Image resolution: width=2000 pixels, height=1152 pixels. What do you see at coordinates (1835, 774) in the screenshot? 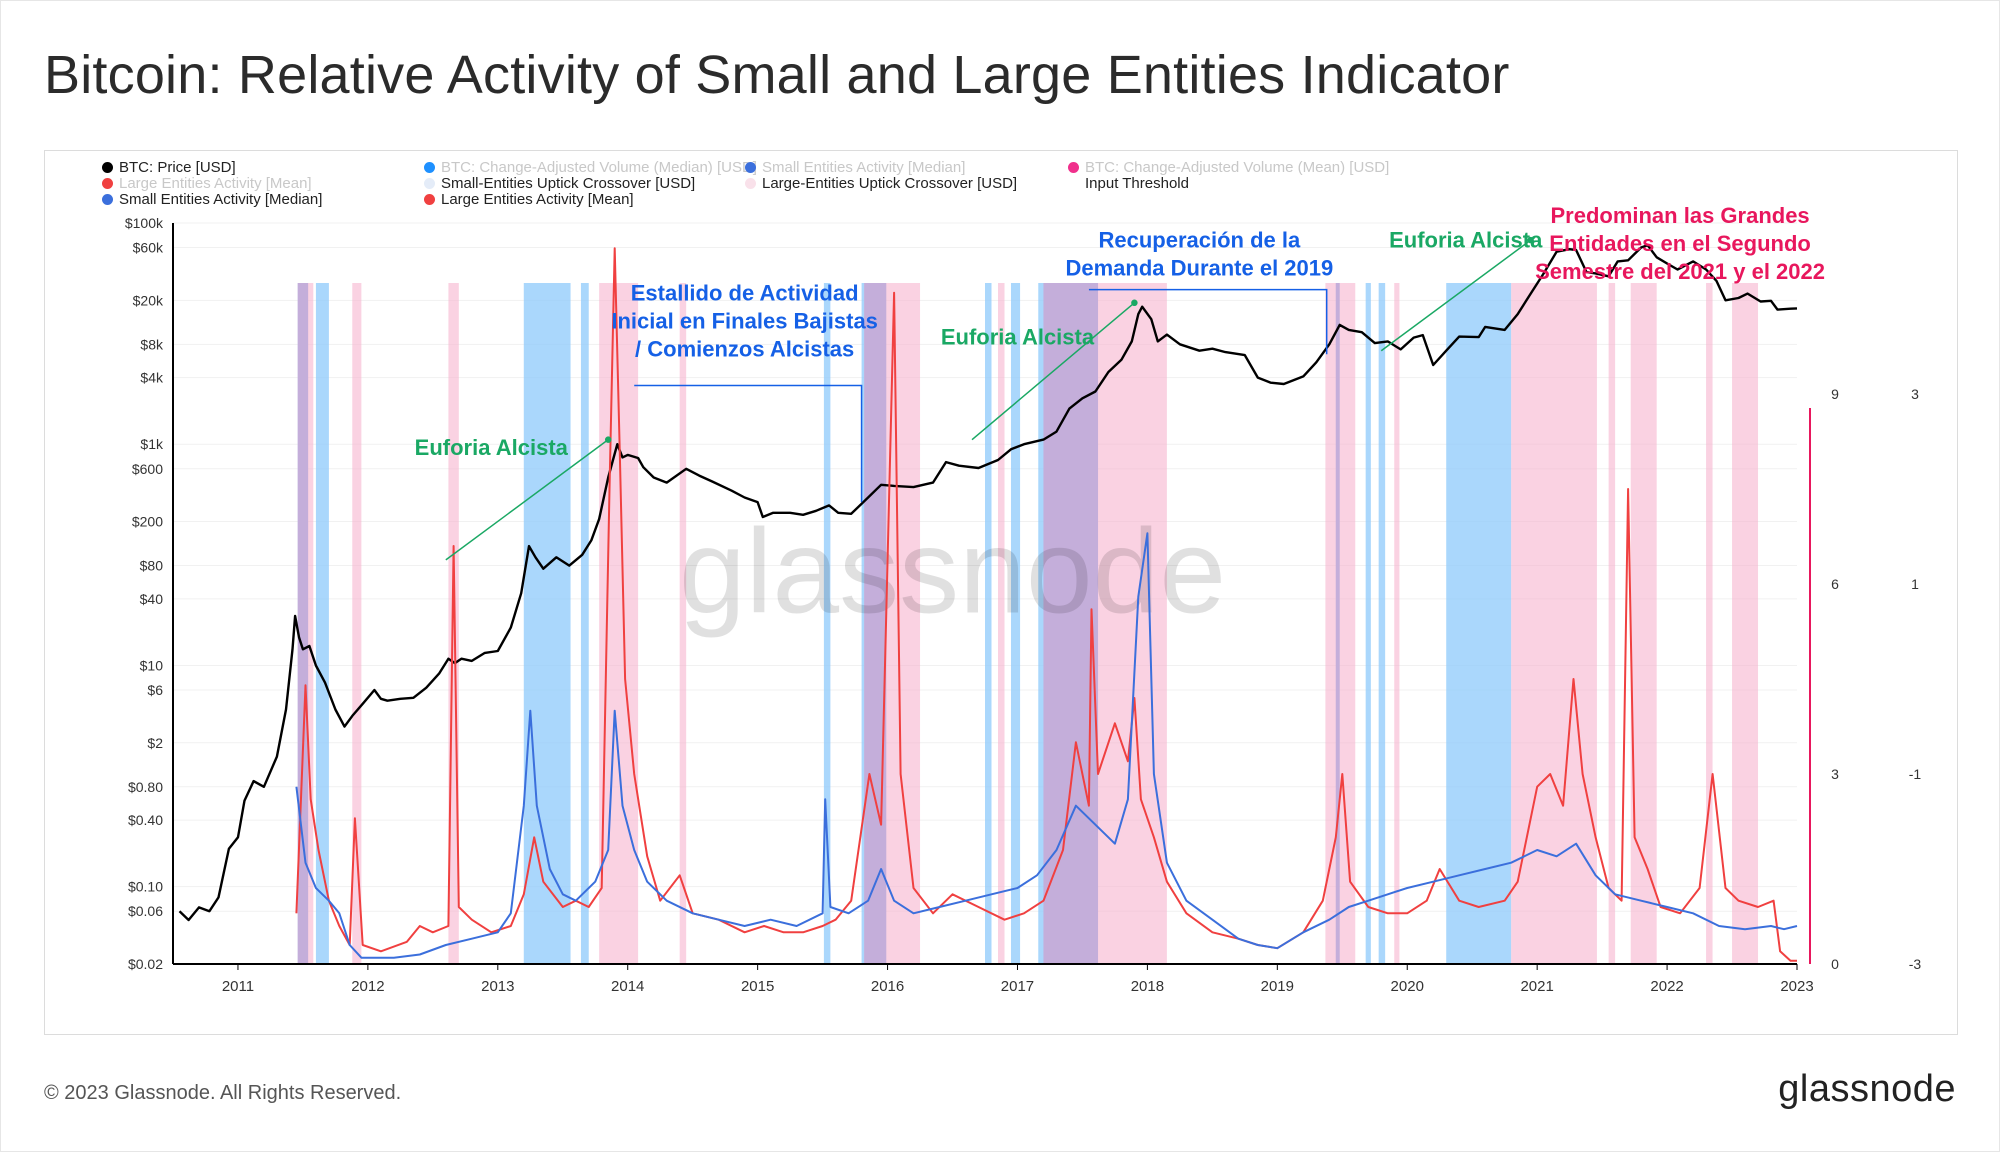
I see `y-right1-tick-label: 3` at bounding box center [1835, 774].